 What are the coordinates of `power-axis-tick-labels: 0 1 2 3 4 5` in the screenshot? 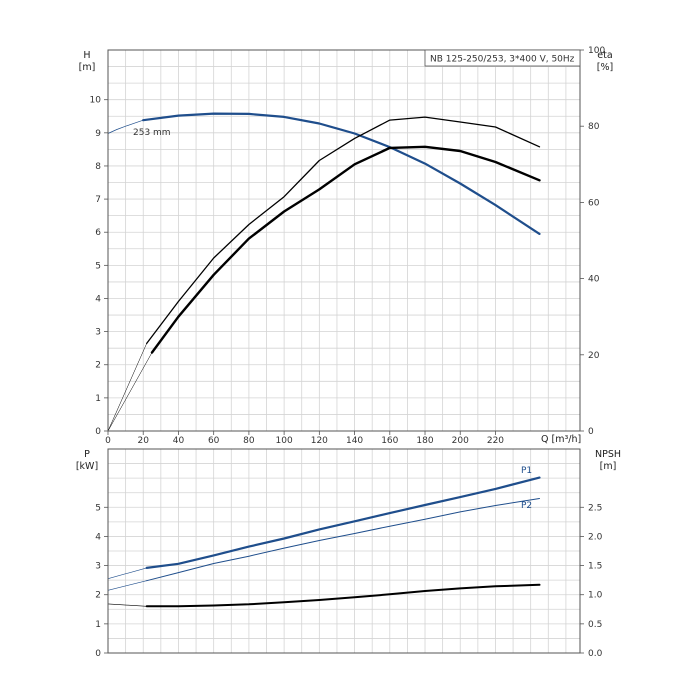 It's located at (101, 581).